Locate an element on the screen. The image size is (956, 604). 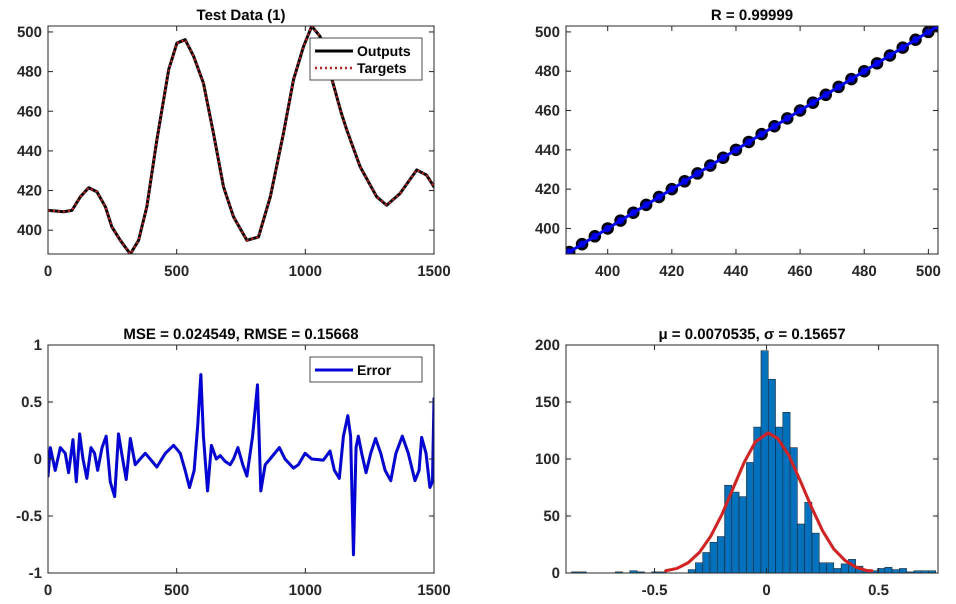
y-tick-label: -1 is located at coordinates (35, 573).